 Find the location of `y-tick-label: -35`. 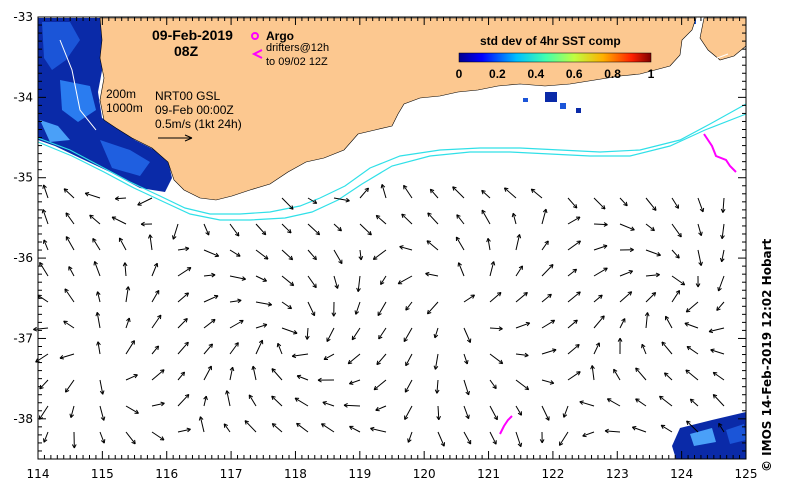

y-tick-label: -35 is located at coordinates (23, 178).